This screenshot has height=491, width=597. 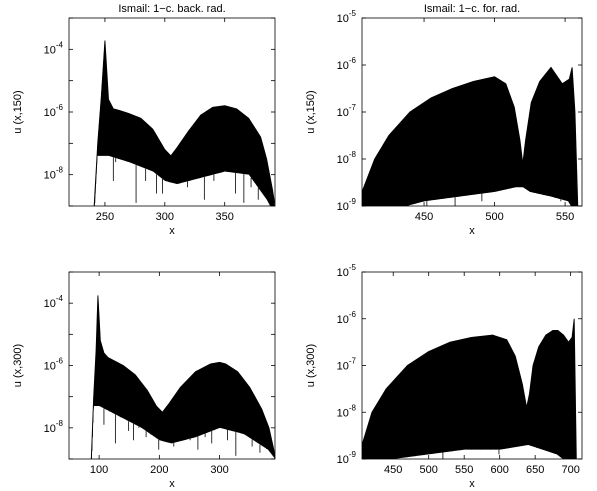 I want to click on x-tick-label: 650, so click(x=535, y=470).